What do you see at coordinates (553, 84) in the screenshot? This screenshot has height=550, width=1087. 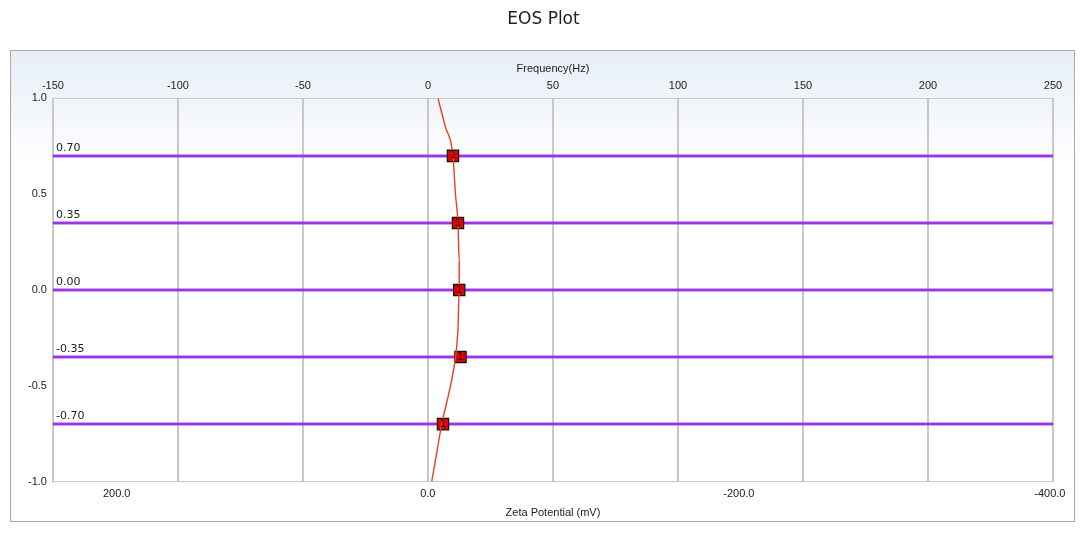 I see `x-tick-label: 50` at bounding box center [553, 84].